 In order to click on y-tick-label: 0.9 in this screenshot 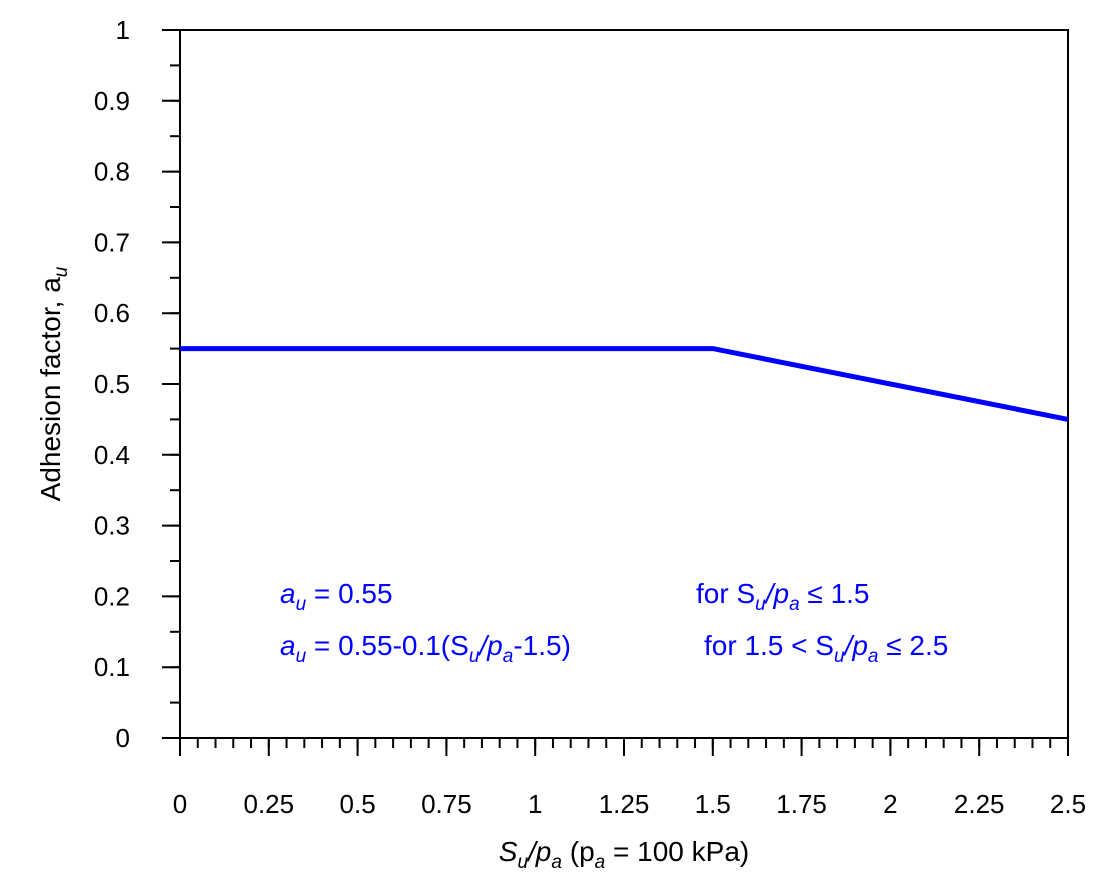, I will do `click(112, 101)`.